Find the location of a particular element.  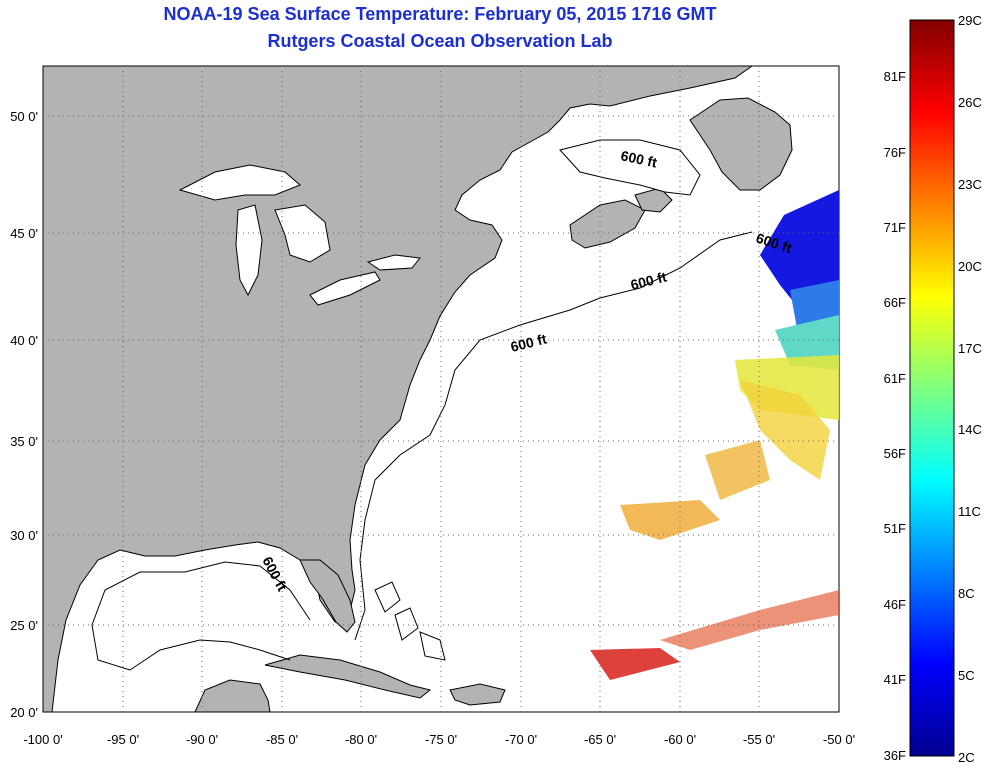

lon-tick-label: -75 0' is located at coordinates (441, 739).